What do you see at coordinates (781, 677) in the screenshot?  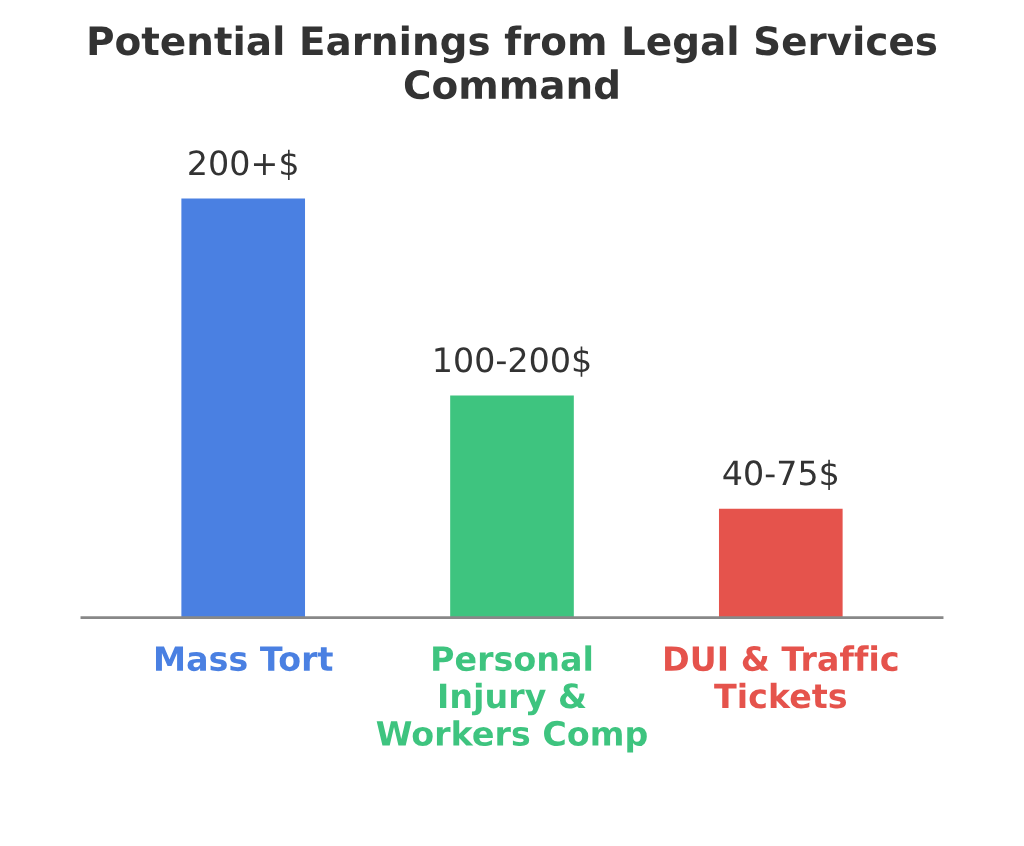 I see `x-tick-label: DUI & Traffic Tickets` at bounding box center [781, 677].